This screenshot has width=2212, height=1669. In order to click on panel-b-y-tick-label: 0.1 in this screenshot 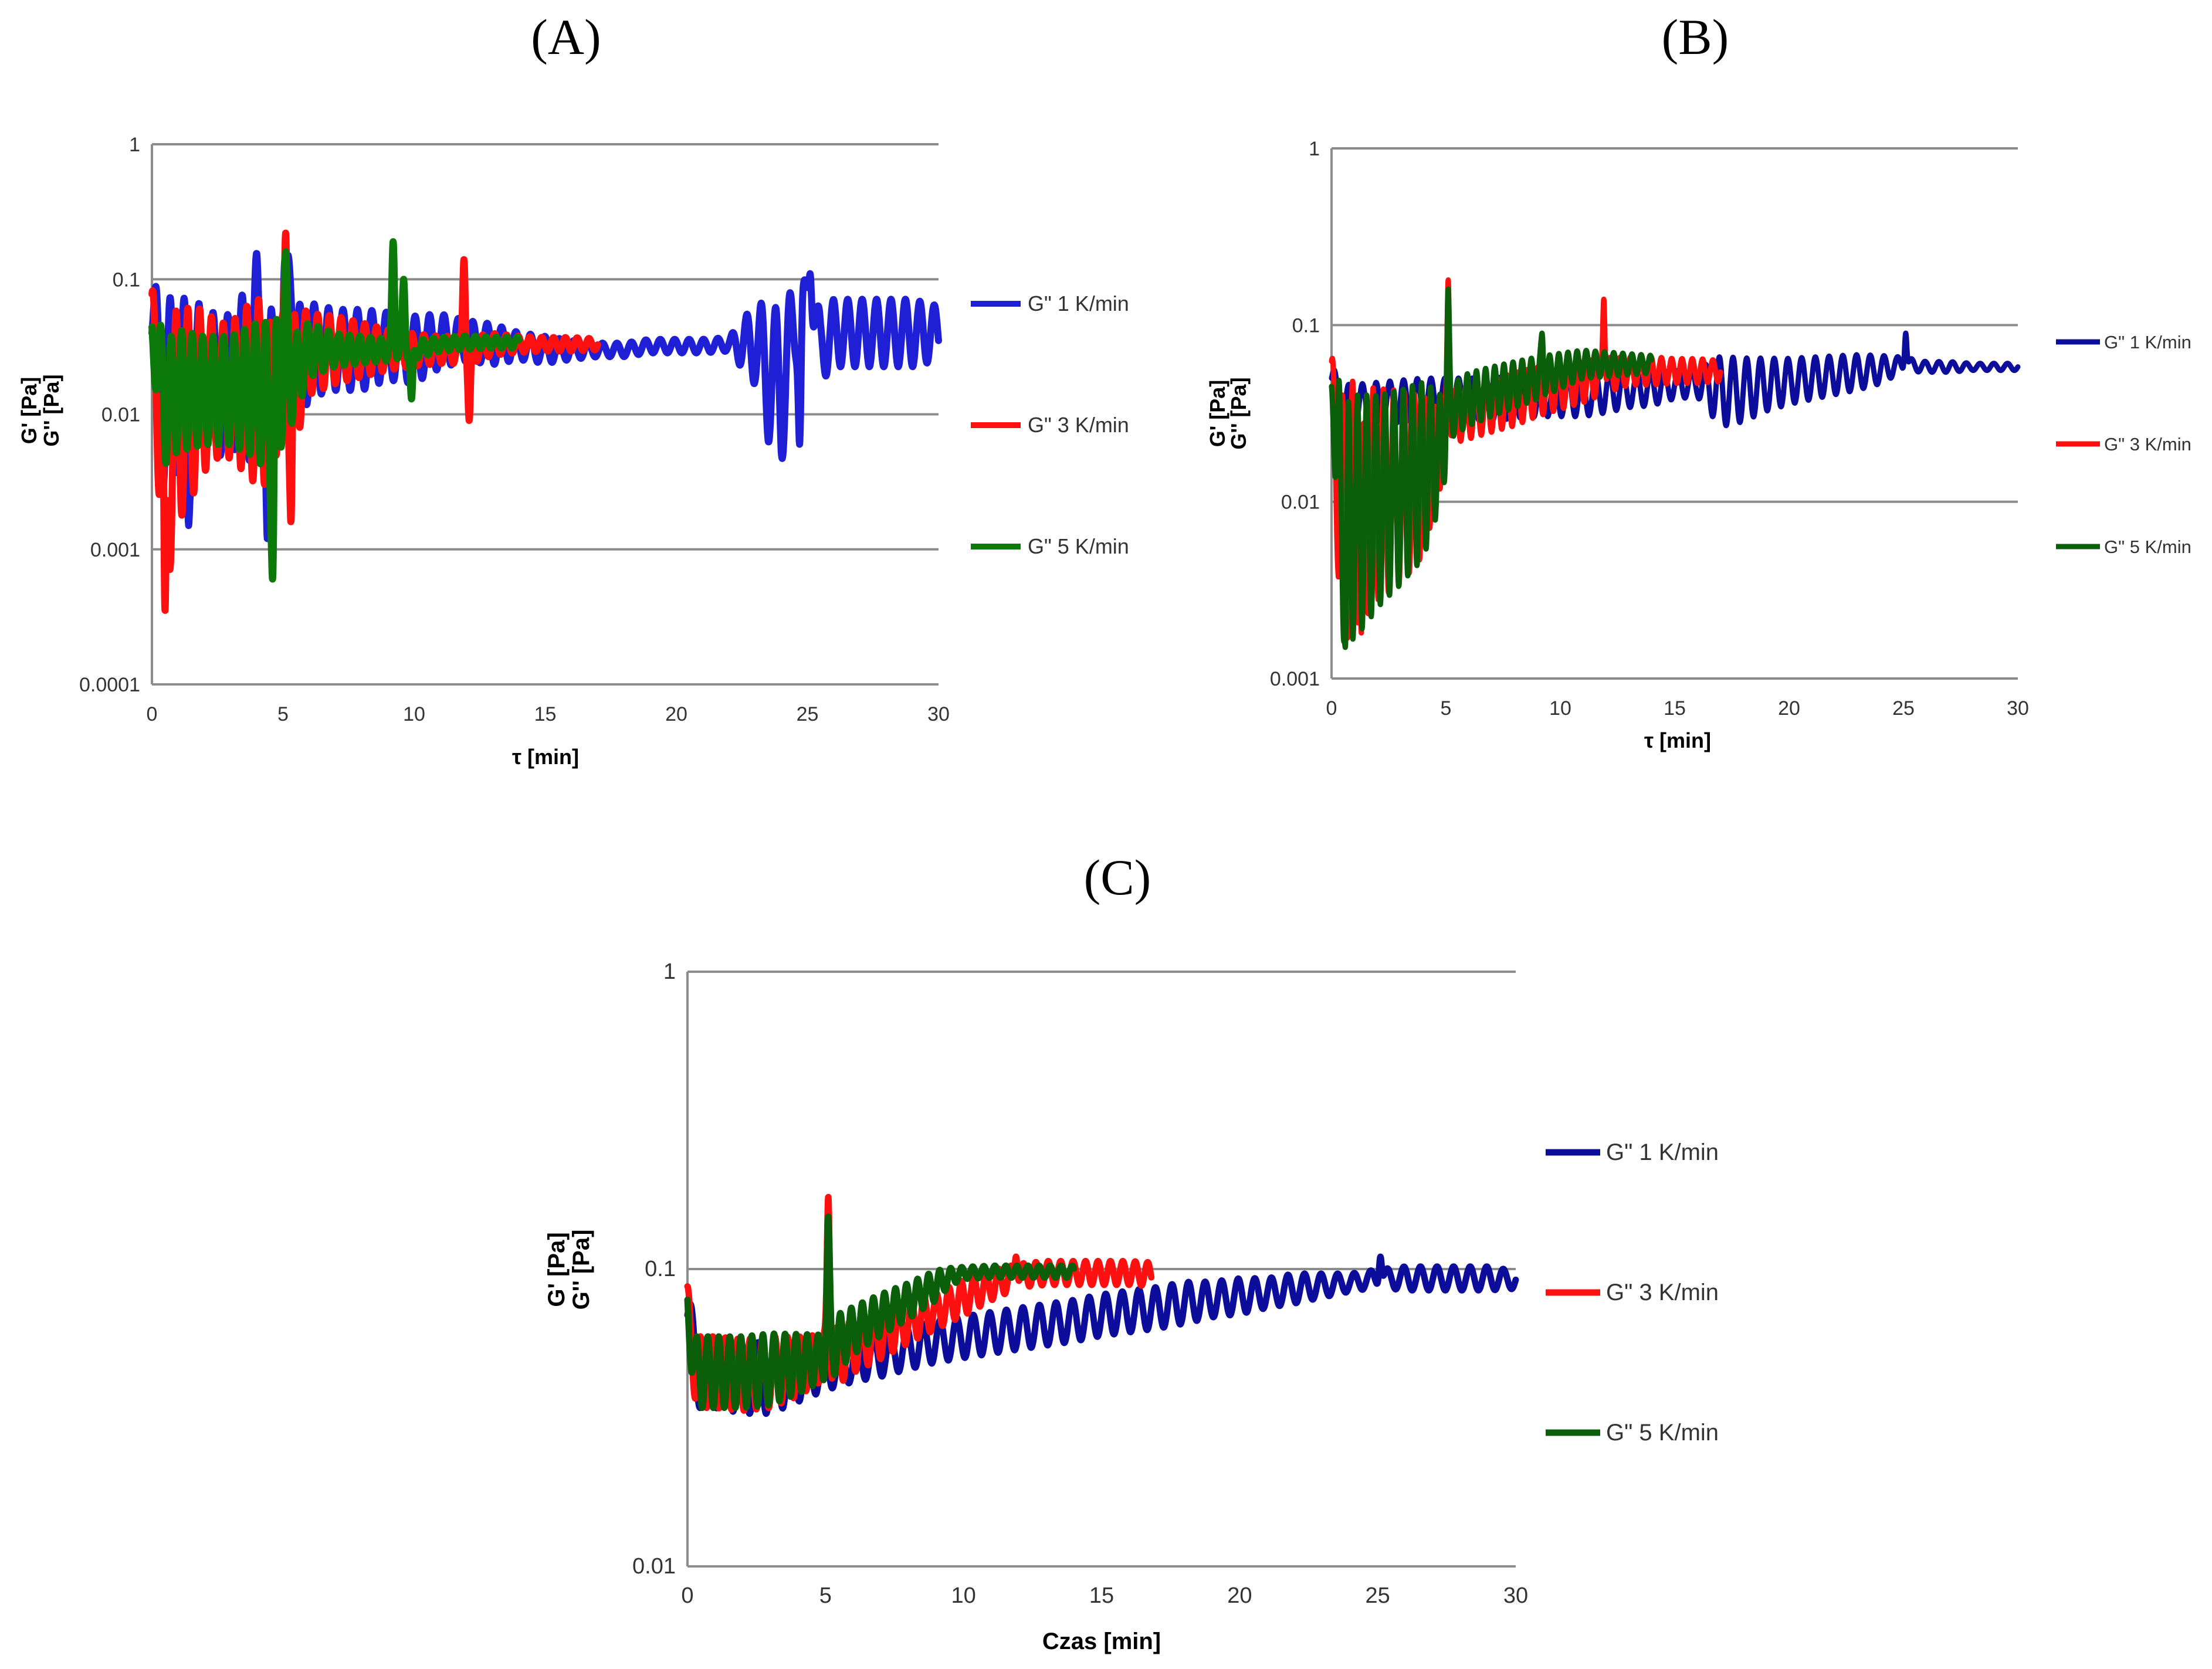, I will do `click(1306, 326)`.